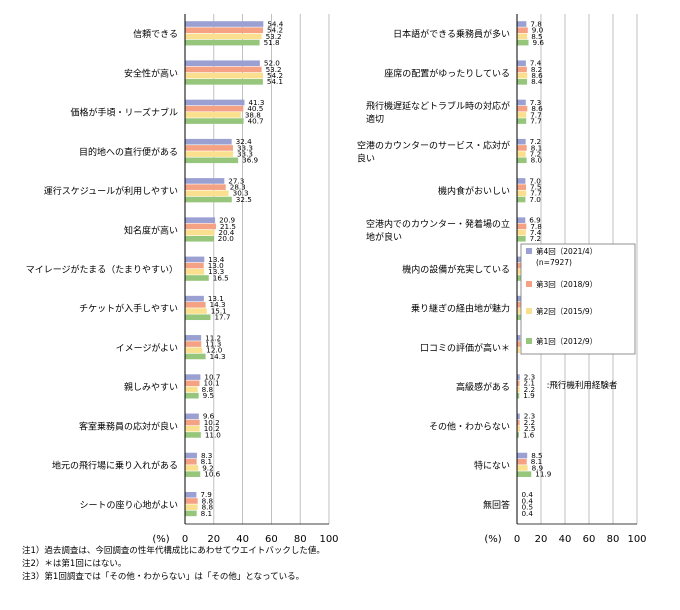 This screenshot has width=680, height=610. What do you see at coordinates (222, 317) in the screenshot?
I see `data-label: 17.7` at bounding box center [222, 317].